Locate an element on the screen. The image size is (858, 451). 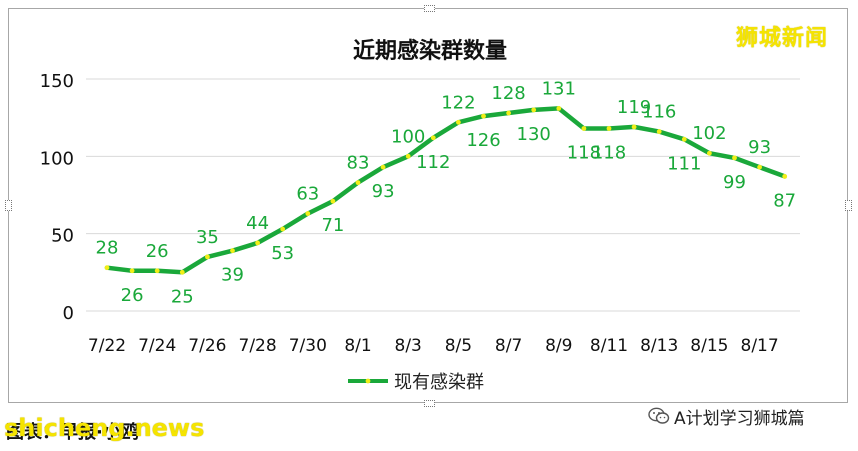
y-tick-label: 150 is located at coordinates (57, 81).